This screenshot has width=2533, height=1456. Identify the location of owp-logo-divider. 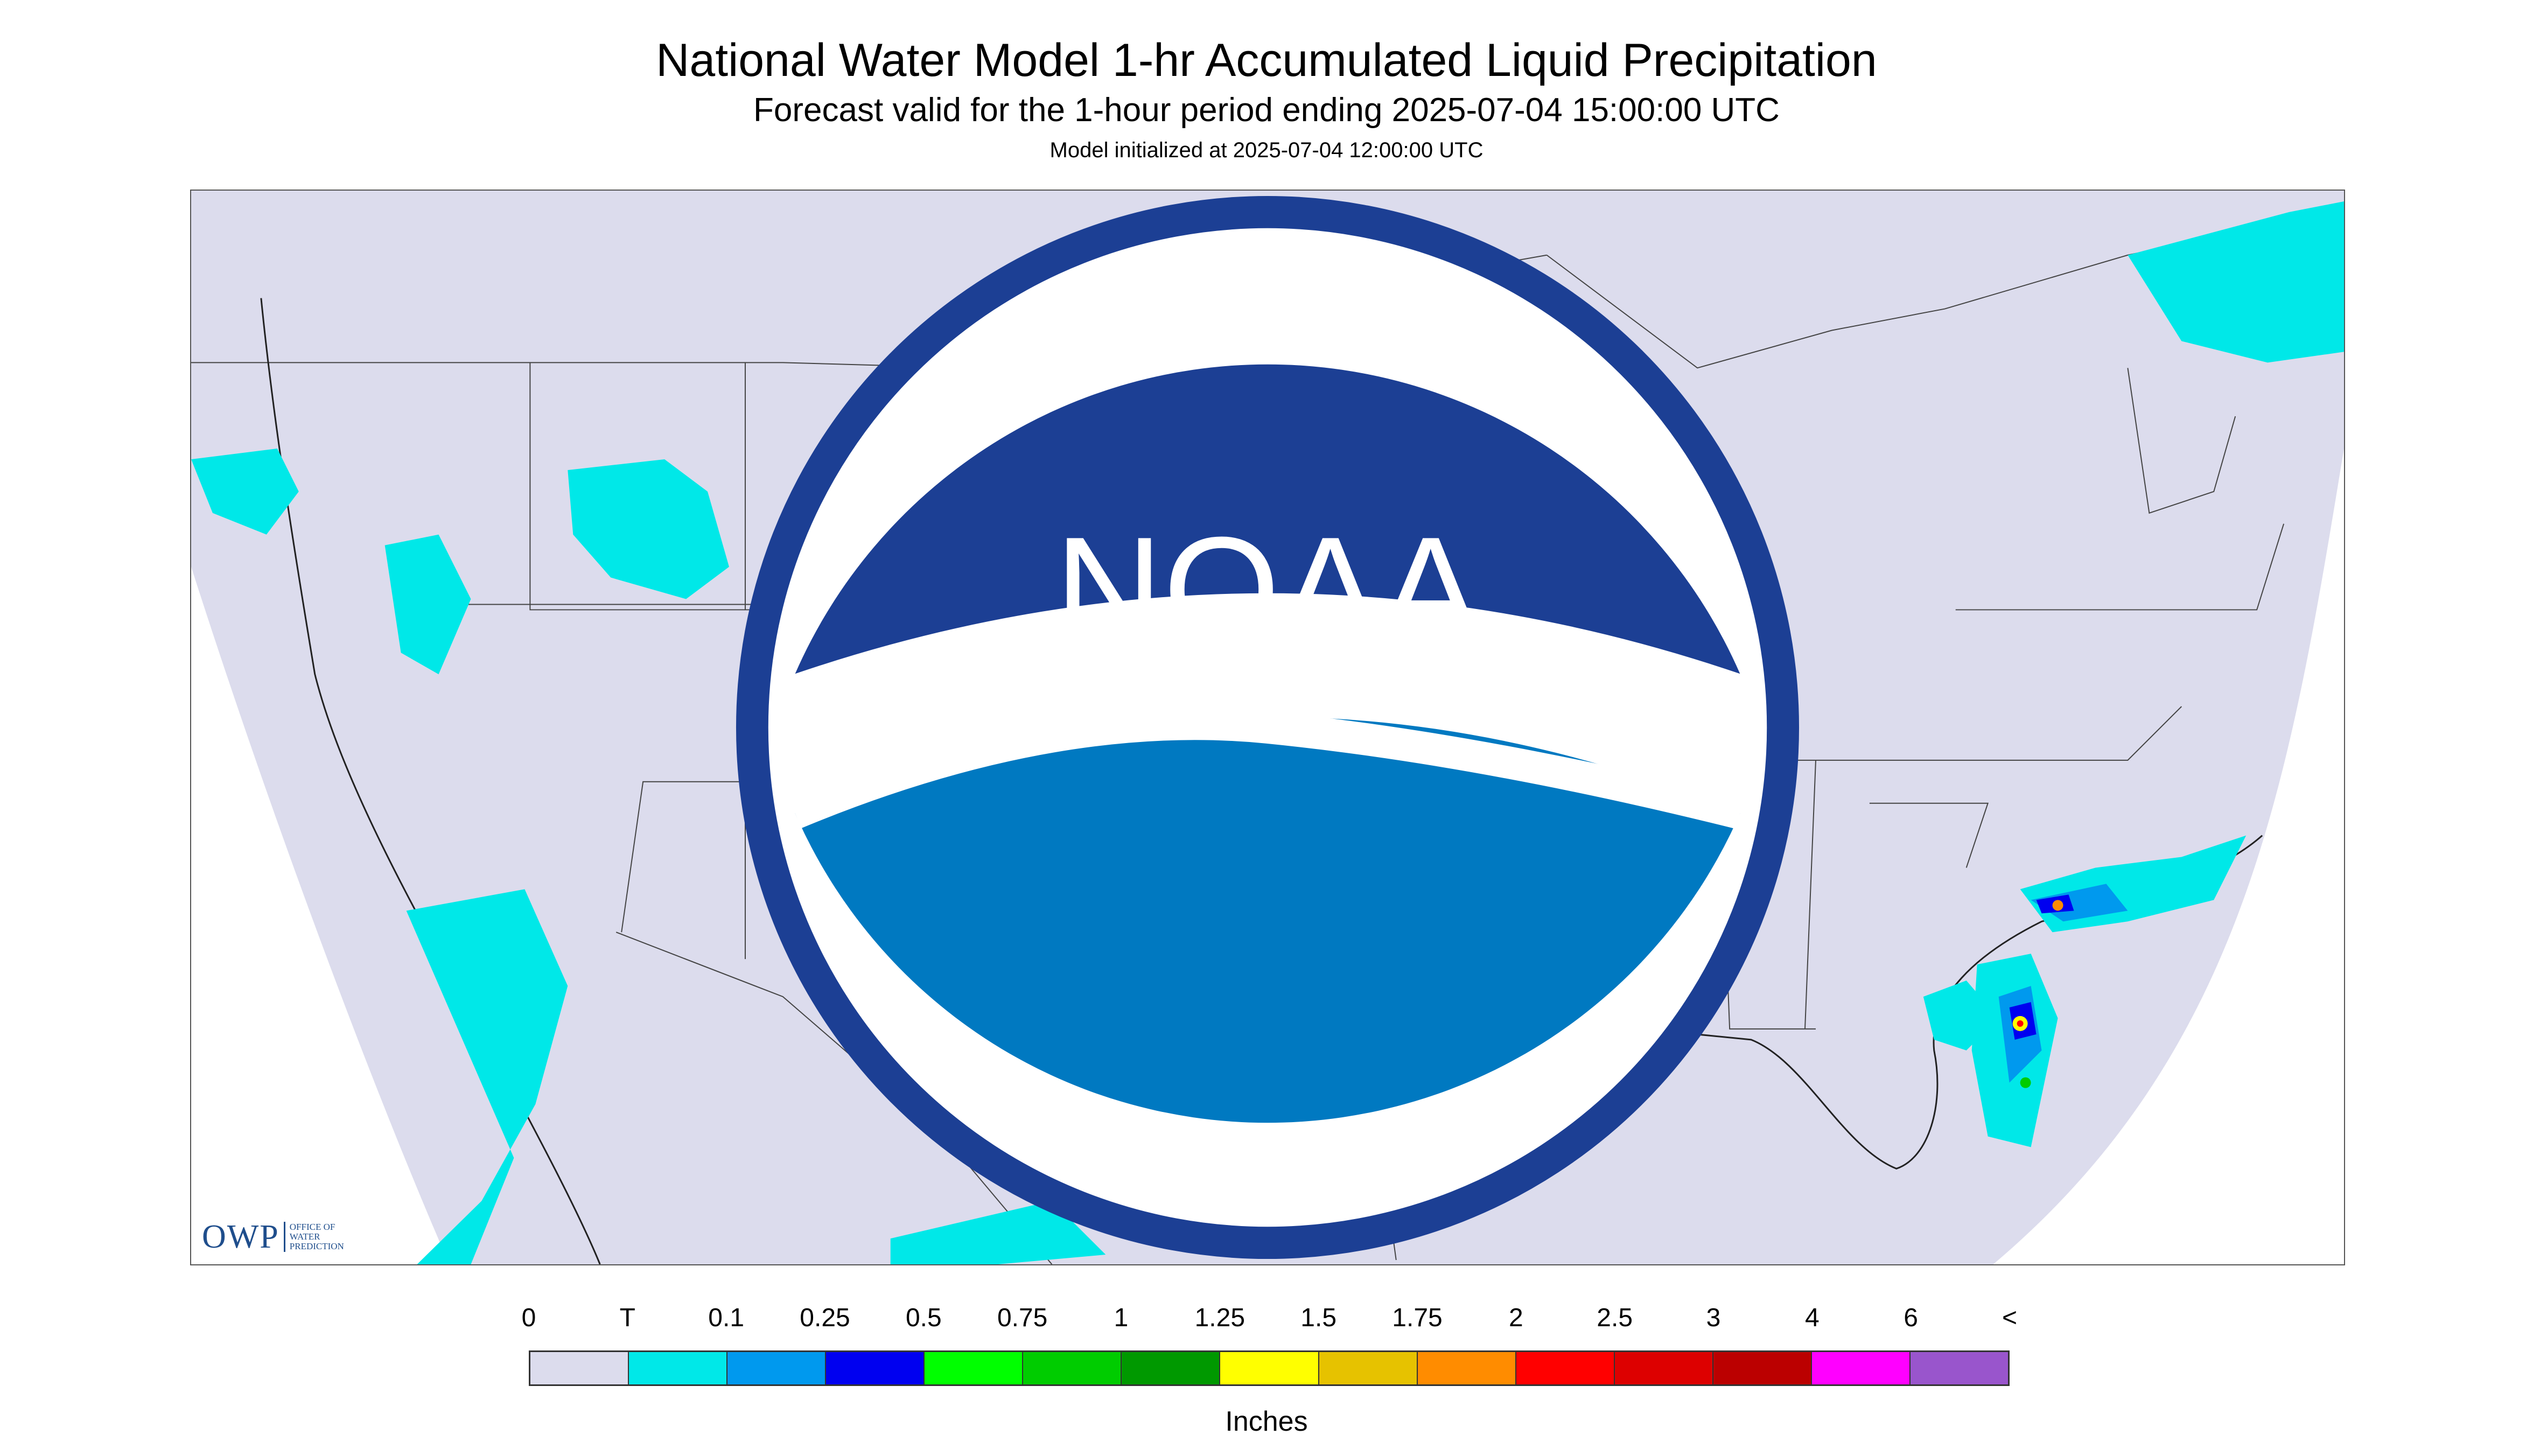
(284, 1237).